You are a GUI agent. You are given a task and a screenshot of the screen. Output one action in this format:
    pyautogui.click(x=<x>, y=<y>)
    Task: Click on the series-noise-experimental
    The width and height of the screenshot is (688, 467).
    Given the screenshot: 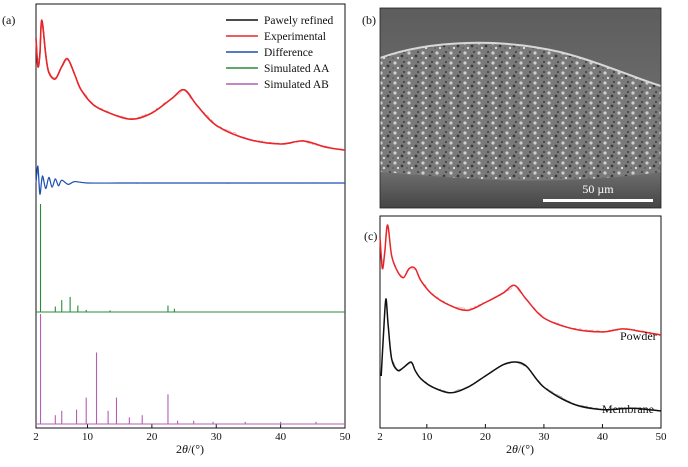 What is the action you would take?
    pyautogui.click(x=190, y=86)
    